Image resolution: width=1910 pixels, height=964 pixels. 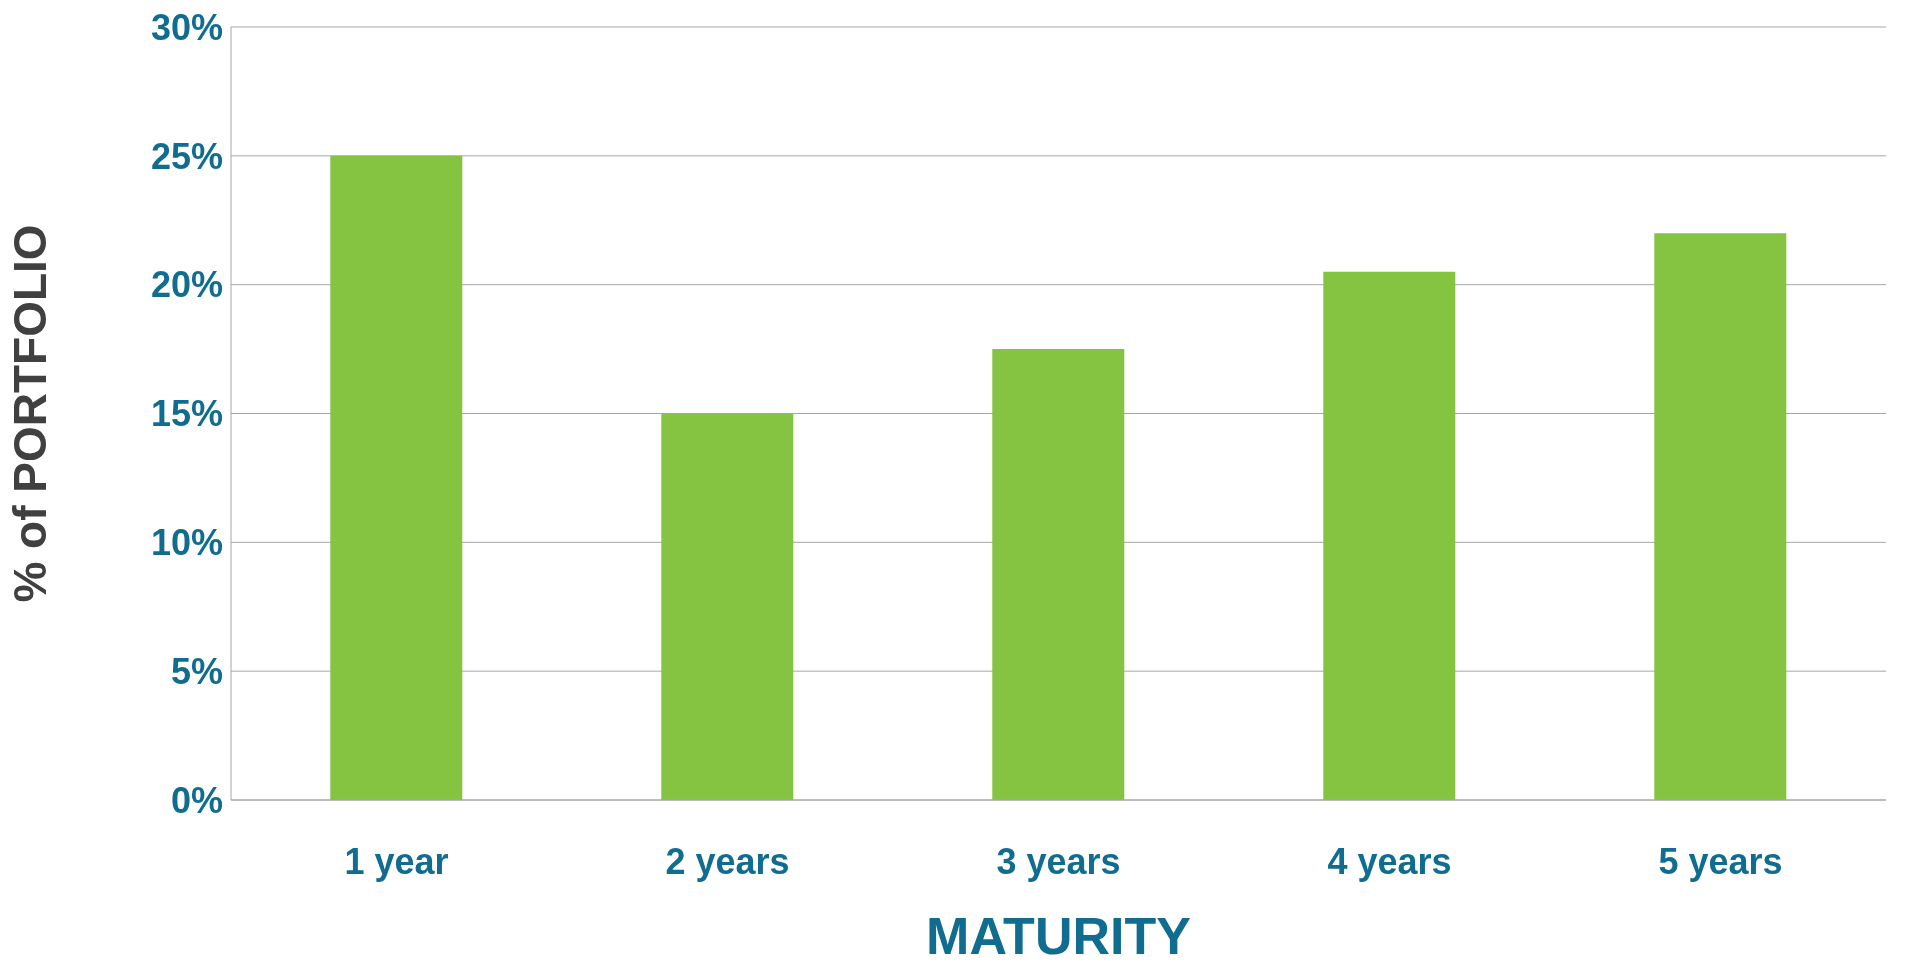 What do you see at coordinates (196, 800) in the screenshot?
I see `y-tick-label: 0%` at bounding box center [196, 800].